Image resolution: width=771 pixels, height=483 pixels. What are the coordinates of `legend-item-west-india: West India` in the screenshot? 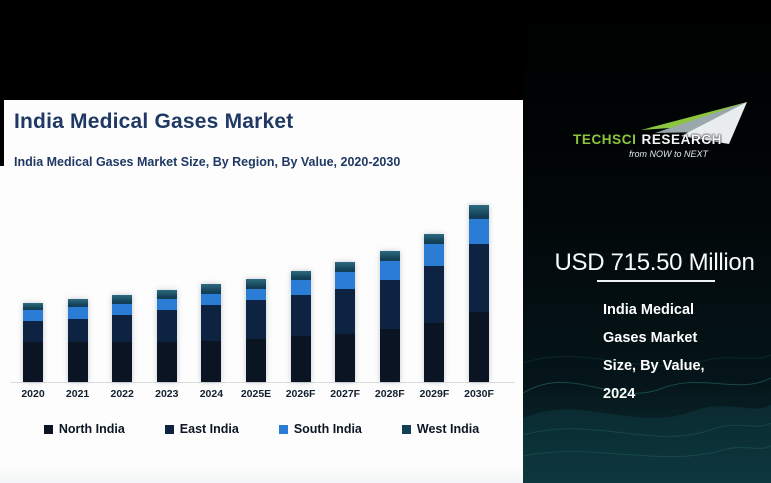 It's located at (440, 429).